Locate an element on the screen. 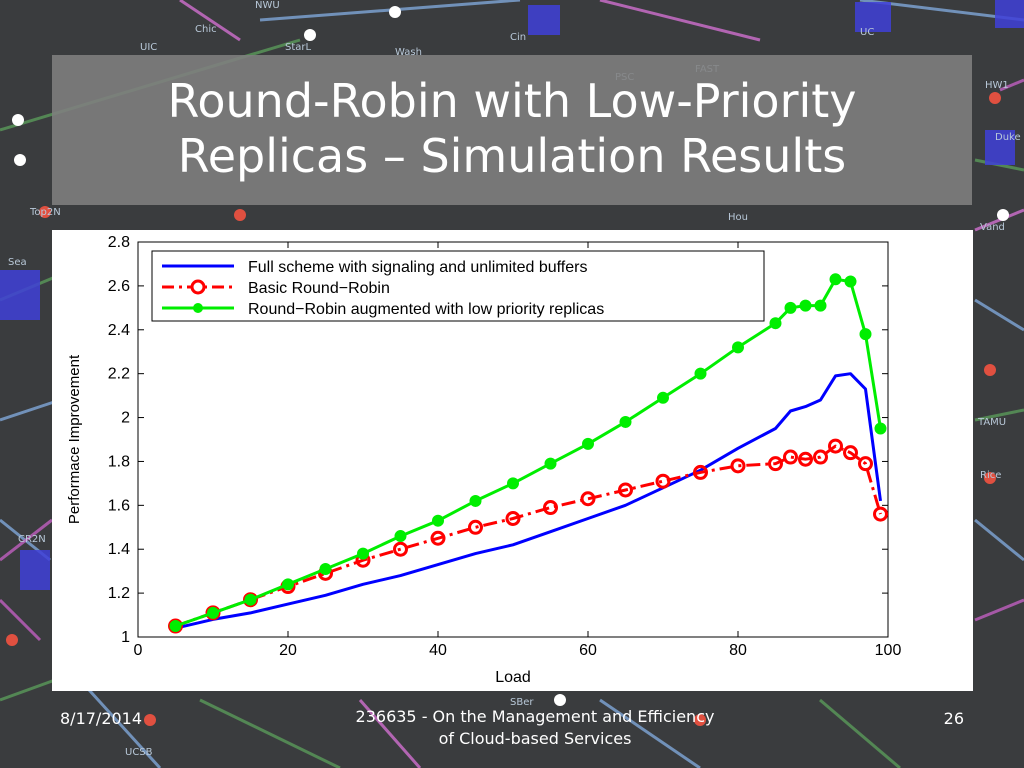  network-node-label: Chic is located at coordinates (206, 29).